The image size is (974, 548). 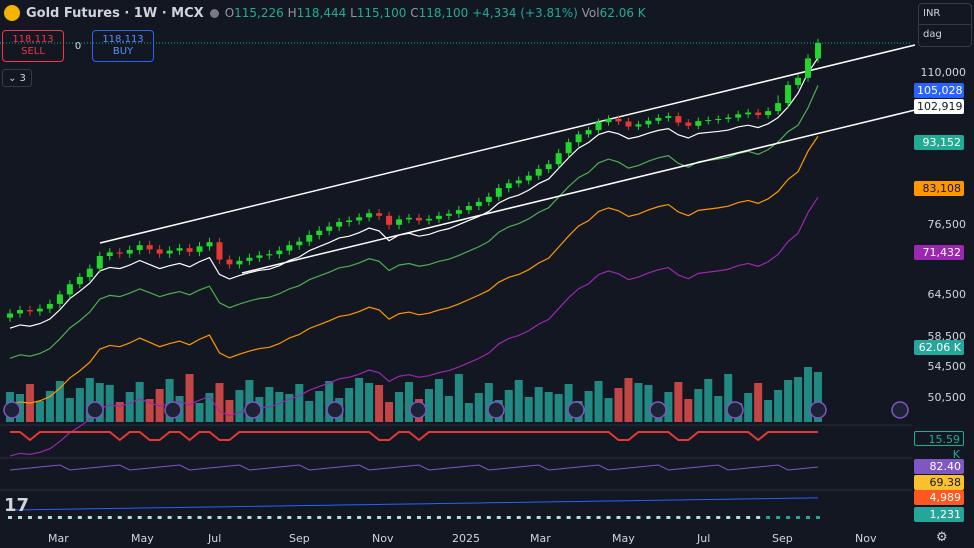 I want to click on market-status-icon, so click(x=214, y=13).